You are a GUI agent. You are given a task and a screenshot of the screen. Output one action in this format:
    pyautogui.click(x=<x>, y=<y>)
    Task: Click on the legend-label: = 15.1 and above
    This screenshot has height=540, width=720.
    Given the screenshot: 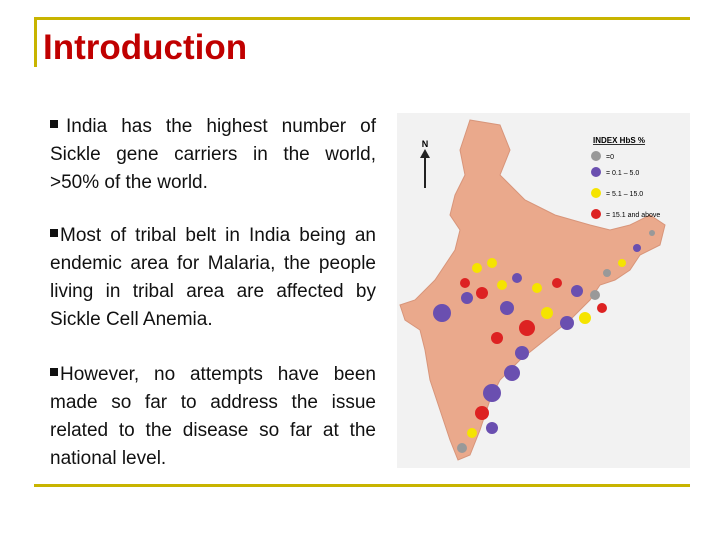 What is the action you would take?
    pyautogui.click(x=633, y=215)
    